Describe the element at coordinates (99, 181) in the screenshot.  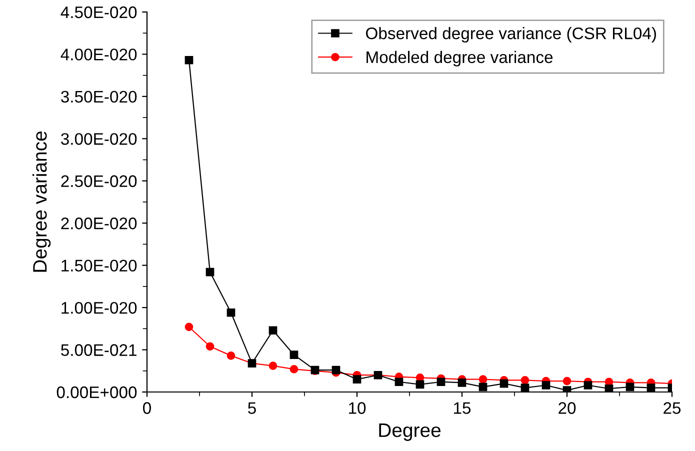
I see `y-tick-label: 2.50E-020` at that location.